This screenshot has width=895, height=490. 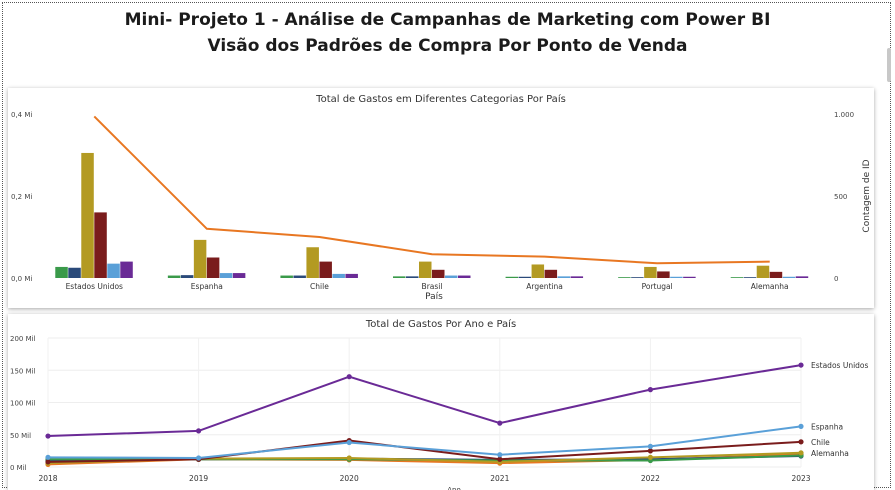 What do you see at coordinates (544, 286) in the screenshot?
I see `x-tick-label: Argentina` at bounding box center [544, 286].